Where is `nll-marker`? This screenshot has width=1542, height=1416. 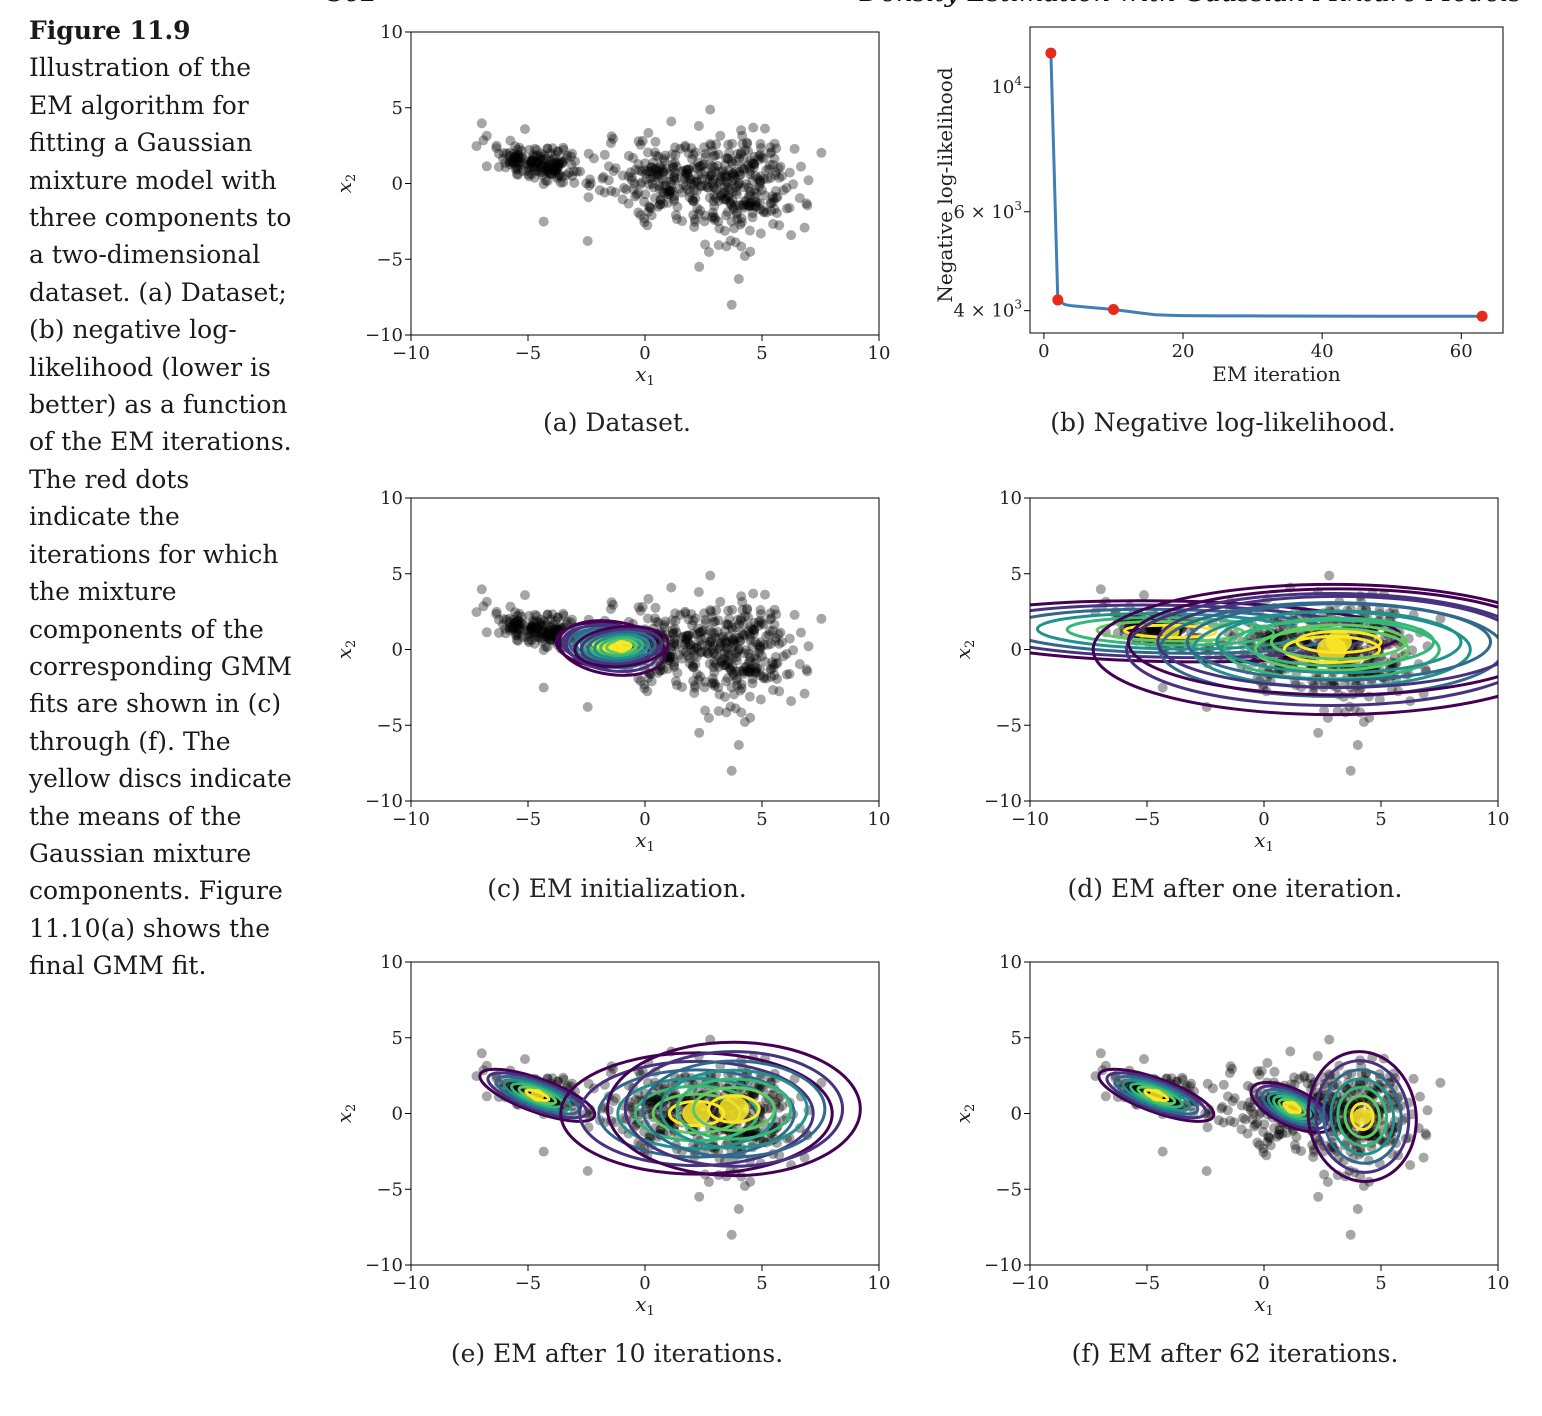 nll-marker is located at coordinates (1058, 300).